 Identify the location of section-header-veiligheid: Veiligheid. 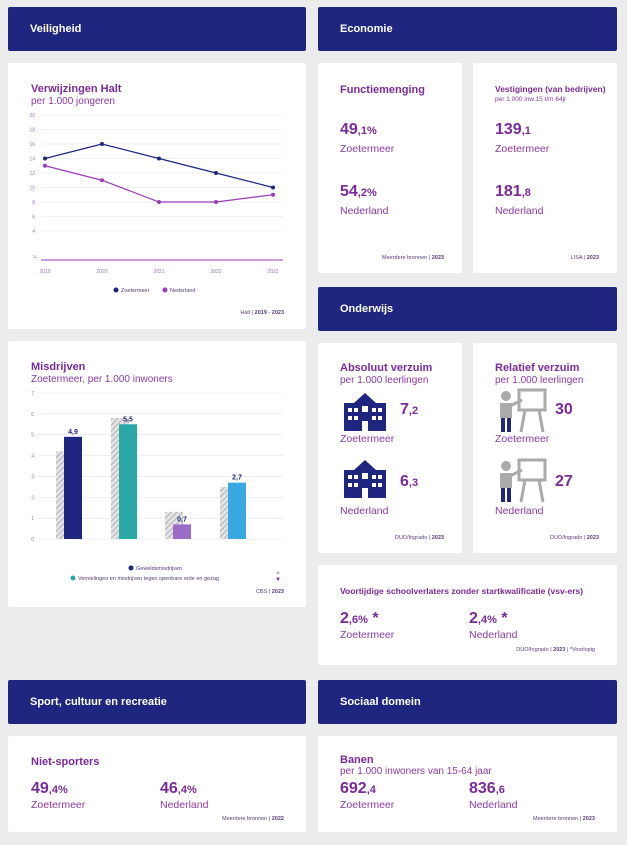
(157, 29).